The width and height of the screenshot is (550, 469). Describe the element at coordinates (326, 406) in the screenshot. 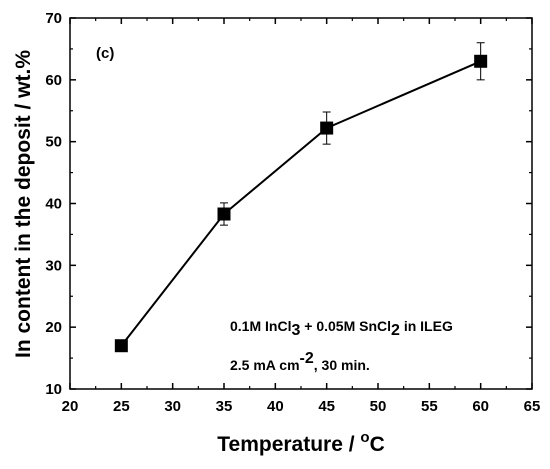

I see `x-tick-label: 45` at that location.